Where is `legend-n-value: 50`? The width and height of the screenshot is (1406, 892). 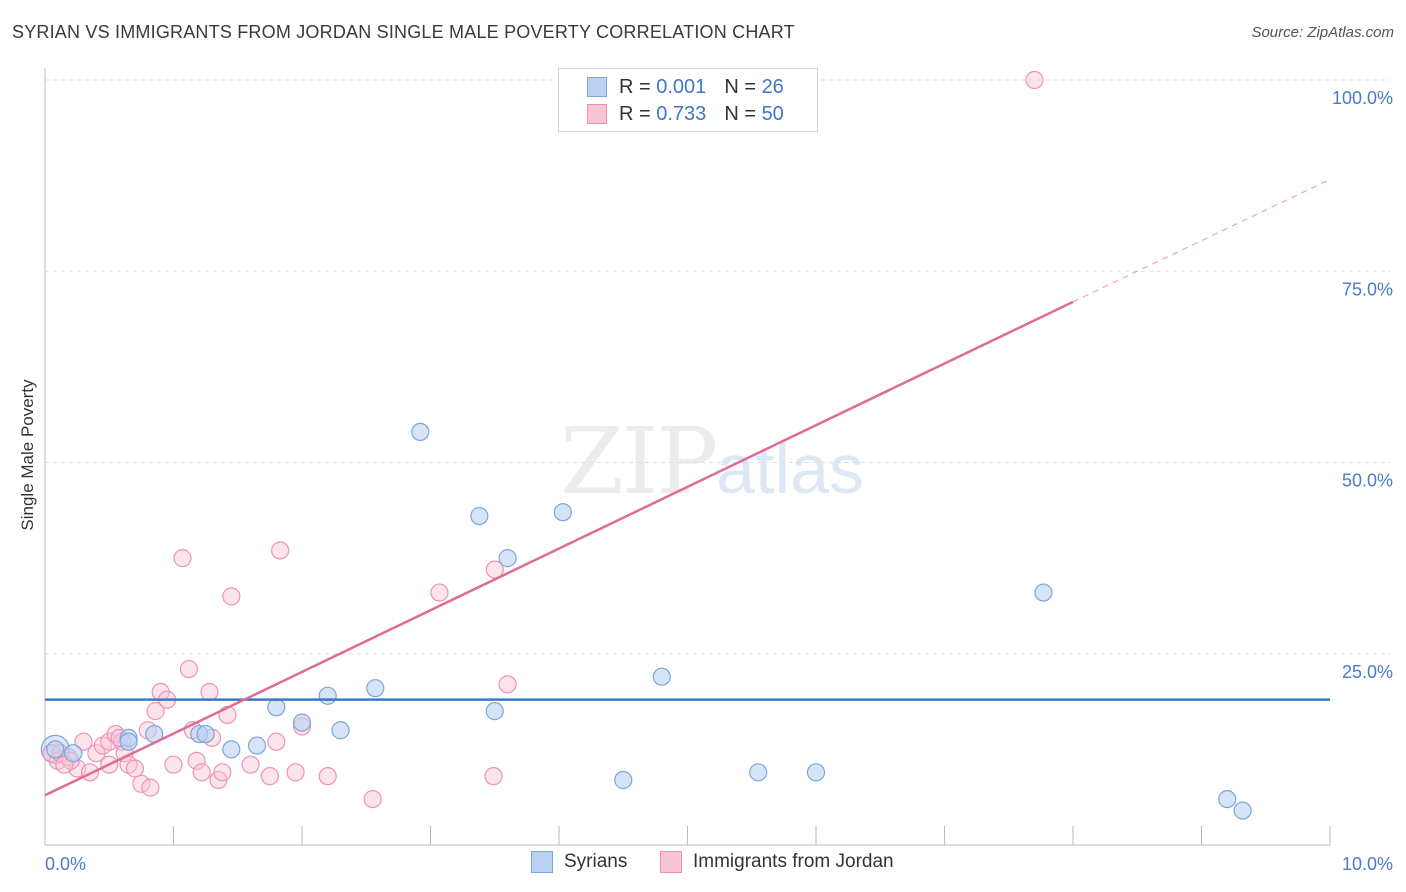 legend-n-value: 50 is located at coordinates (772, 113).